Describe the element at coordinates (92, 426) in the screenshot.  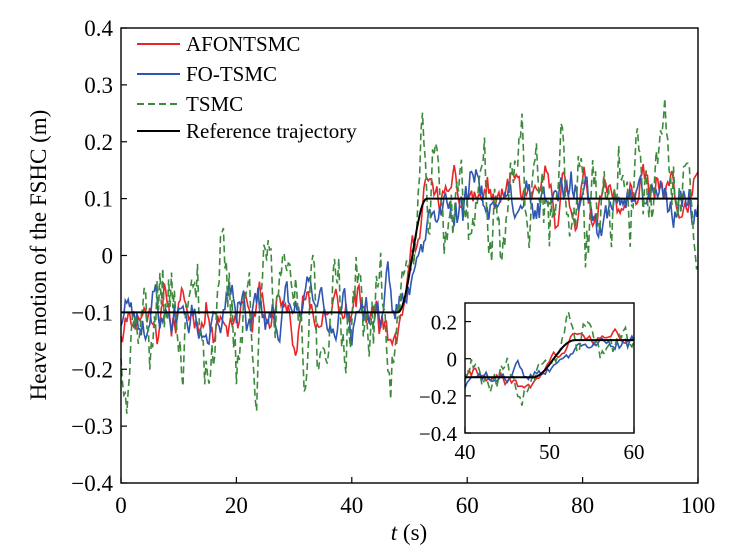
I see `y-tick-label: −0.3` at that location.